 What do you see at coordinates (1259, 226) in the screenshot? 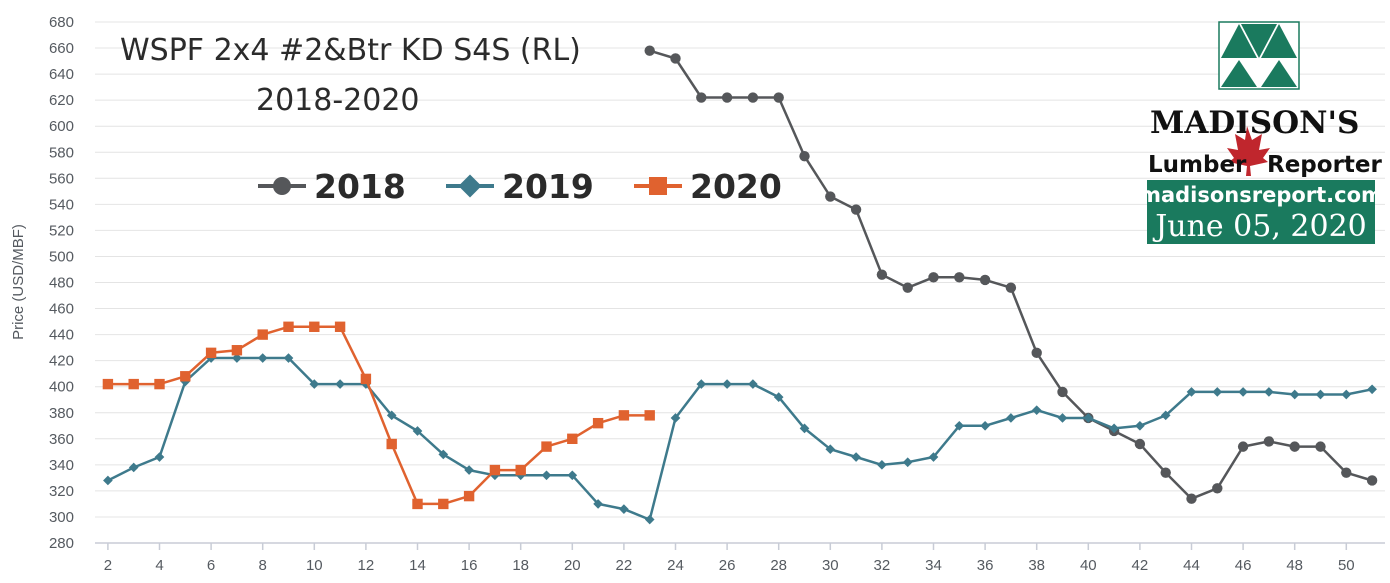
I see `brand-date: June 05, 2020` at bounding box center [1259, 226].